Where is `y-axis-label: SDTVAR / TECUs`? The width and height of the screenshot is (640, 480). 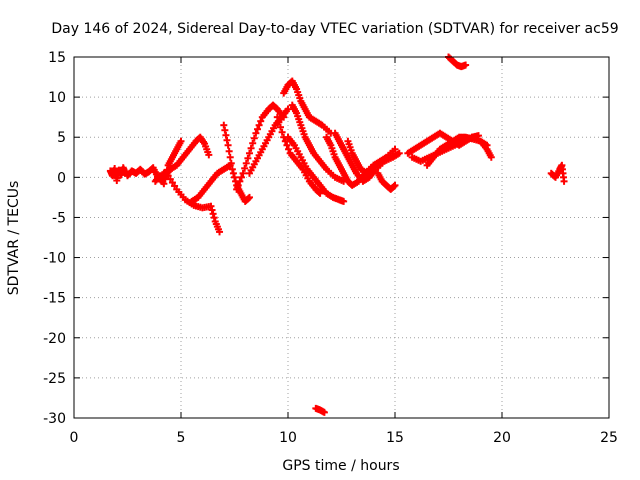
y-axis-label: SDTVAR / TECUs is located at coordinates (14, 238).